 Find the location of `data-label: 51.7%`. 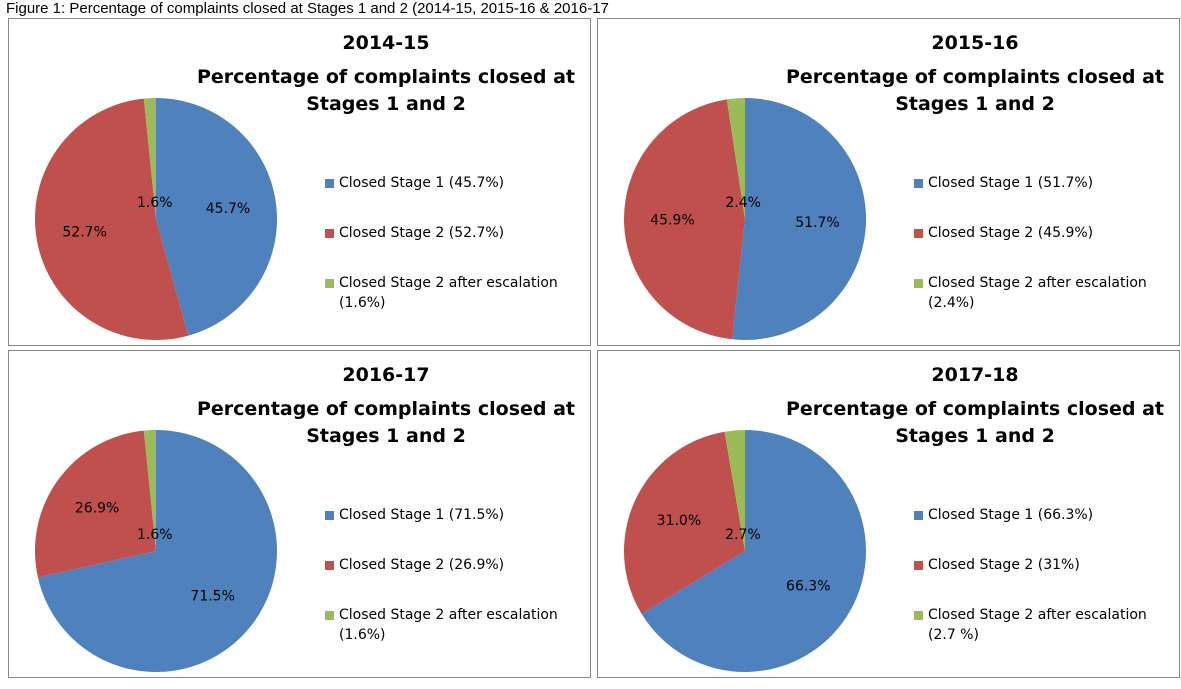

data-label: 51.7% is located at coordinates (817, 223).